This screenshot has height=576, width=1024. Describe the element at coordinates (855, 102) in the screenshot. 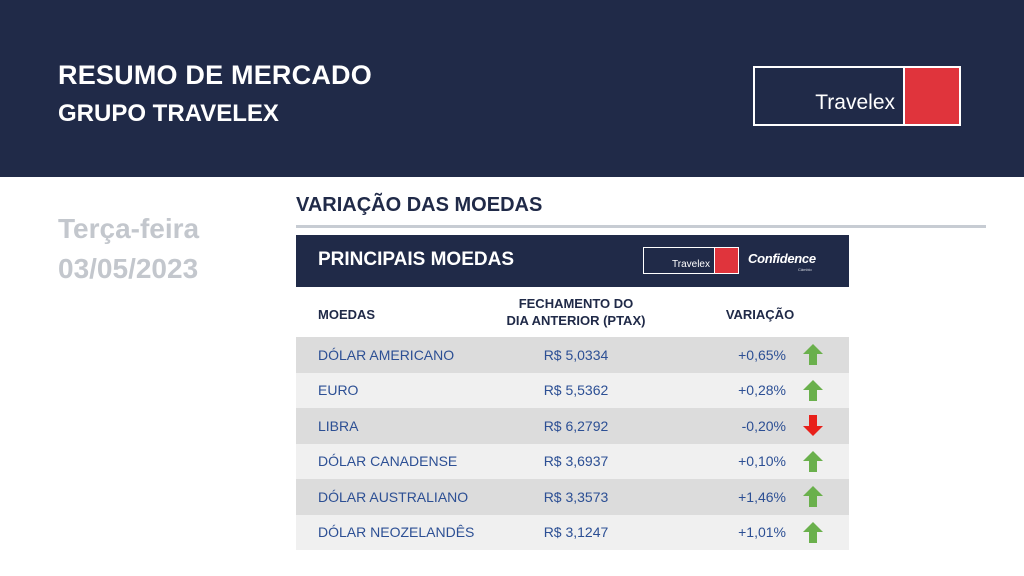

I see `travelex-logo-text: Travelex` at that location.